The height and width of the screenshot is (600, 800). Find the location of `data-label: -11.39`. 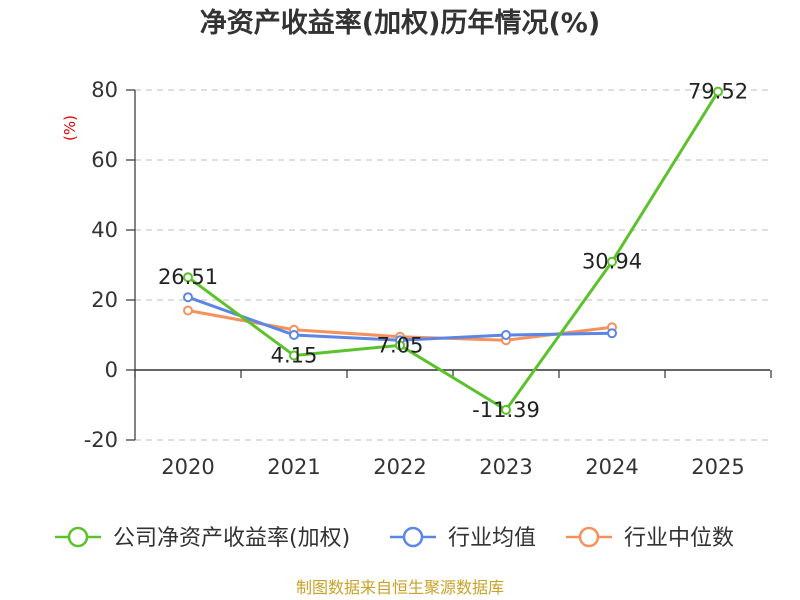

data-label: -11.39 is located at coordinates (506, 410).